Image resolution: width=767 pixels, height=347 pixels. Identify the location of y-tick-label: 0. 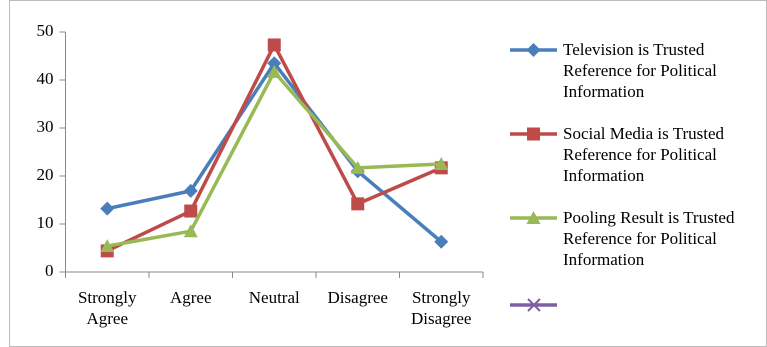
(49, 270).